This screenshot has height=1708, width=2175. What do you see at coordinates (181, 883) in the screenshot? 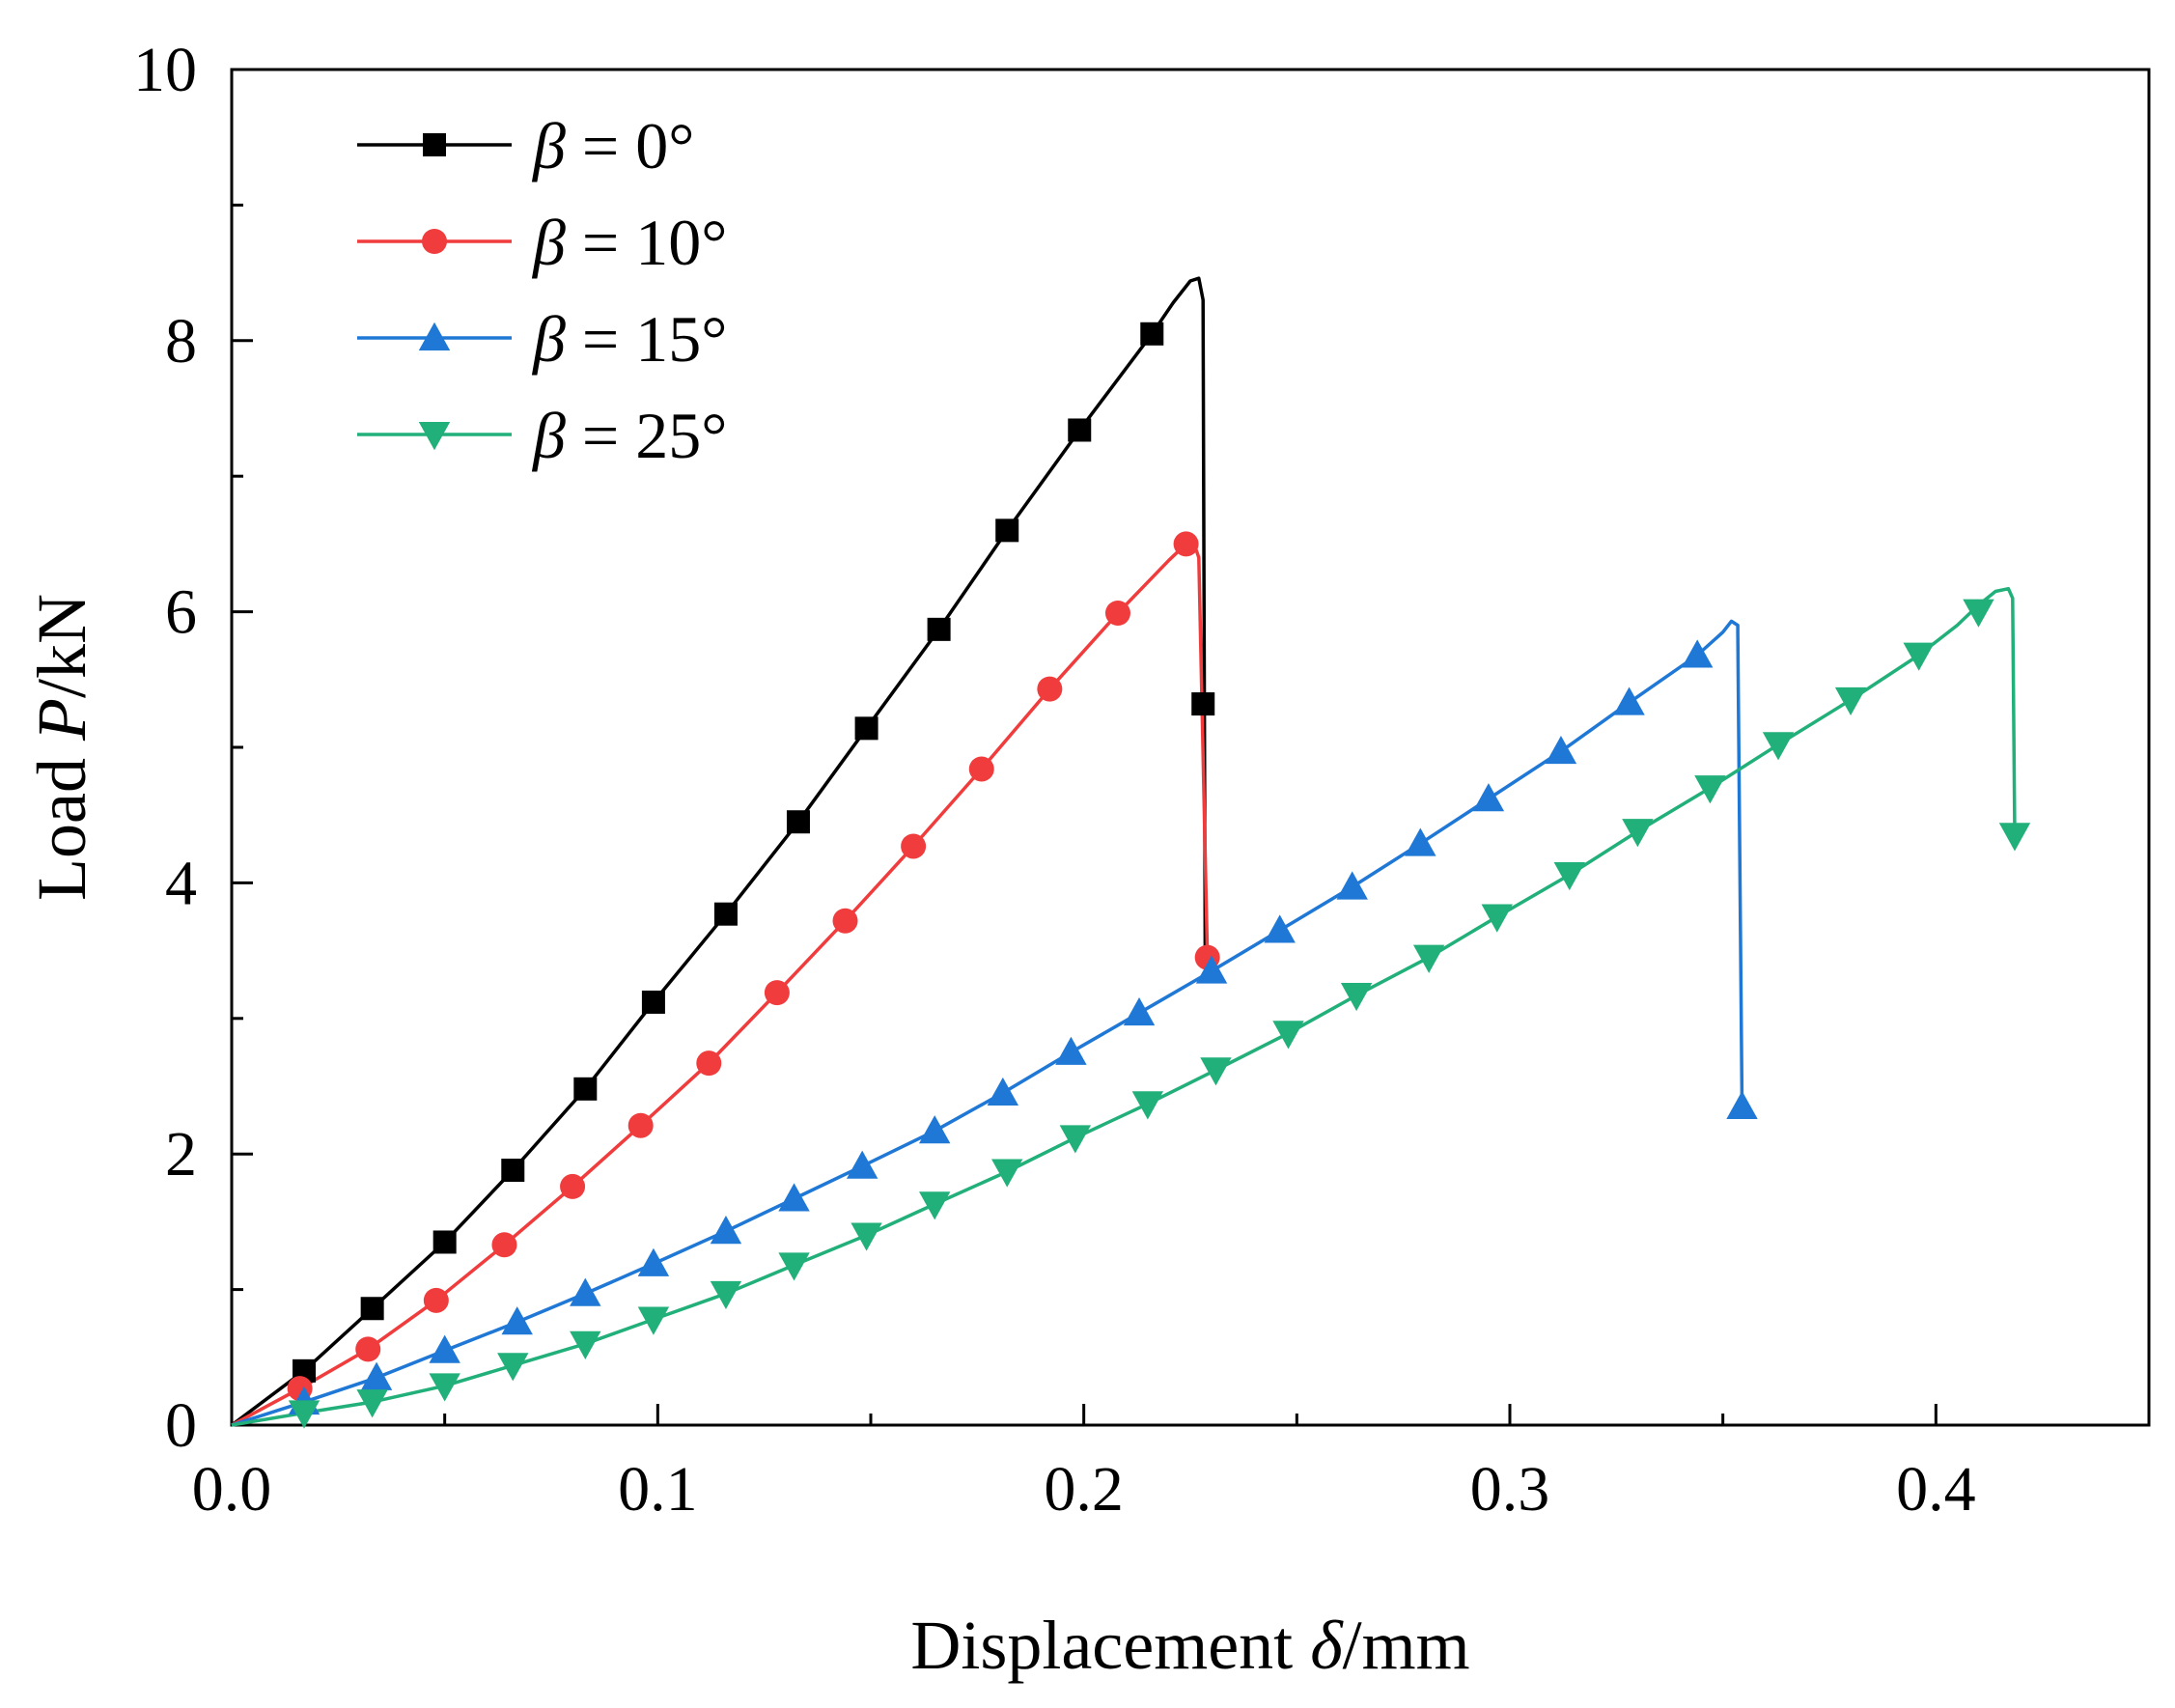
I see `y-tick-label: 4` at bounding box center [181, 883].